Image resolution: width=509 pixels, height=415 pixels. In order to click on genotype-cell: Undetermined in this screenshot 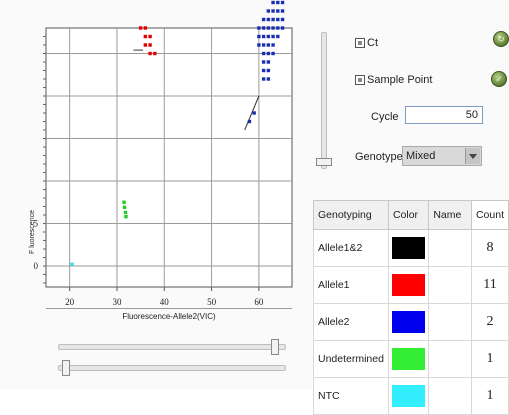, I will do `click(351, 359)`.